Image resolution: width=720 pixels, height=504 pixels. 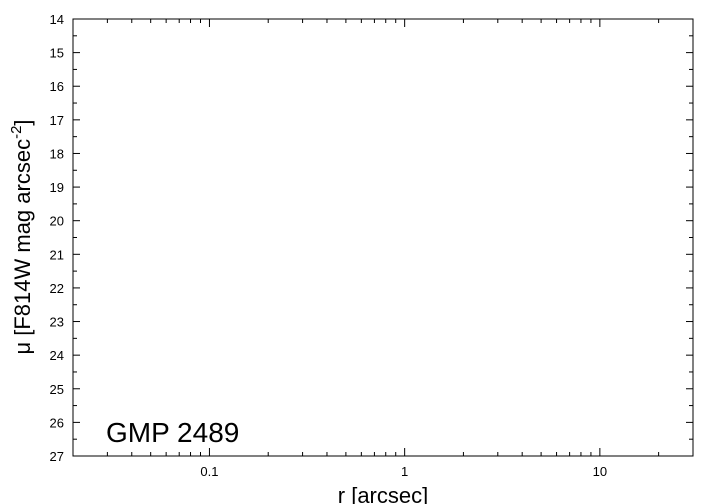 I want to click on galaxy-label: GMP 2489, so click(x=172, y=432).